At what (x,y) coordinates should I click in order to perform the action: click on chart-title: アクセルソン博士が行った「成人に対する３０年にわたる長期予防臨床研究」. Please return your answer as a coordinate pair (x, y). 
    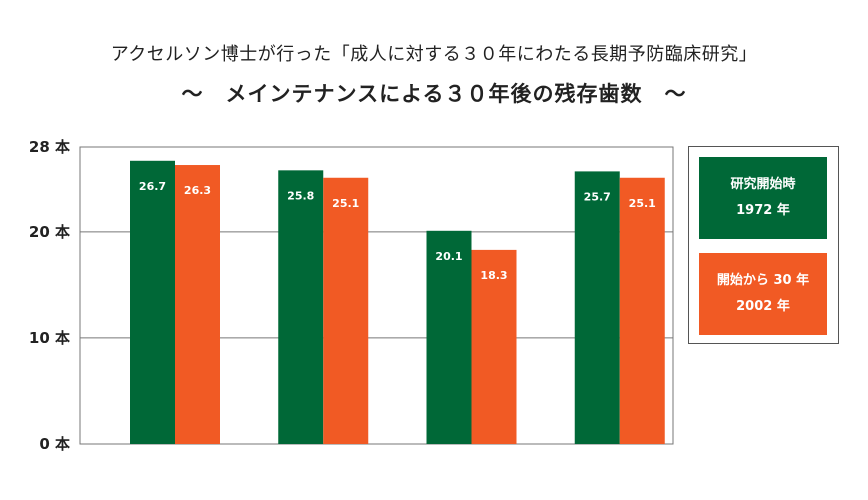
    Looking at the image, I should click on (434, 54).